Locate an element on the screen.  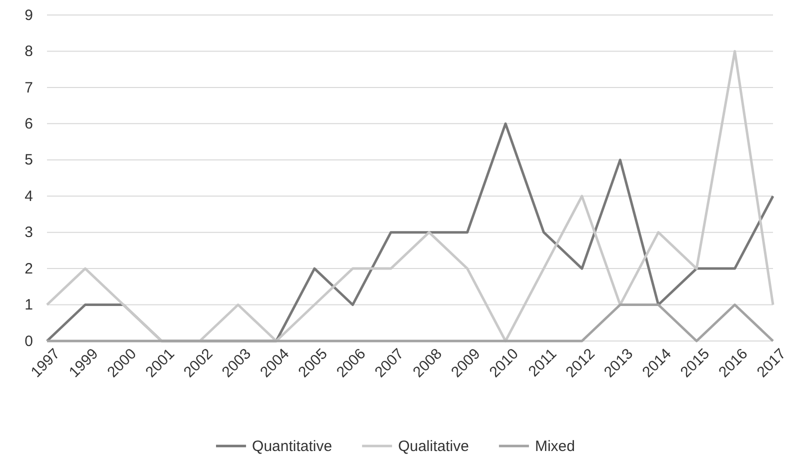
y-tick-label: 4 is located at coordinates (28, 196).